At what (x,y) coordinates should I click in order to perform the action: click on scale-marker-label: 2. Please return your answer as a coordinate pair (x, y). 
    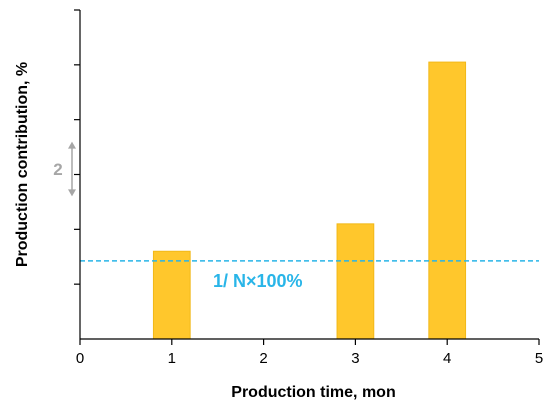
    Looking at the image, I should click on (57, 169).